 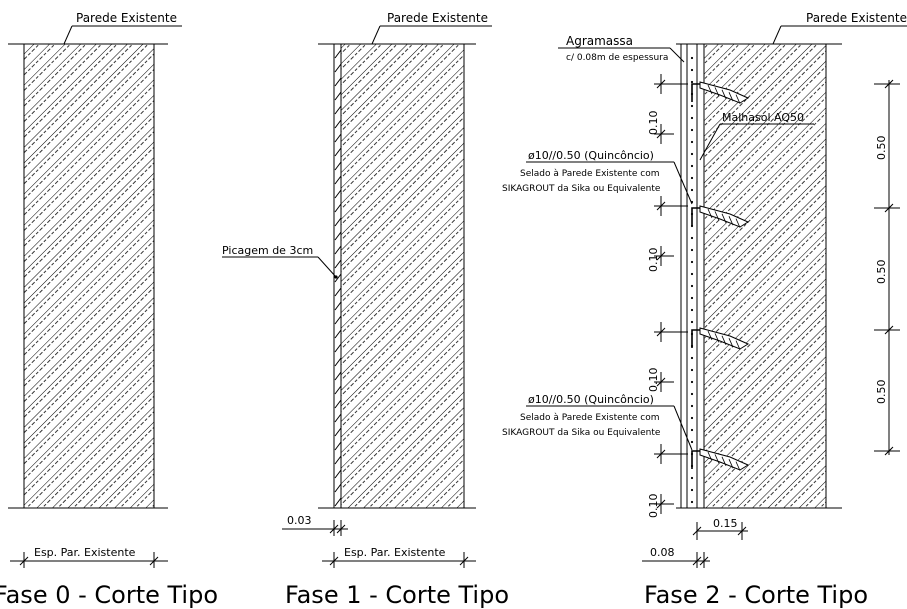 I want to click on anchor-label-2: ø10//0.50 (Quincôncio), so click(x=591, y=399).